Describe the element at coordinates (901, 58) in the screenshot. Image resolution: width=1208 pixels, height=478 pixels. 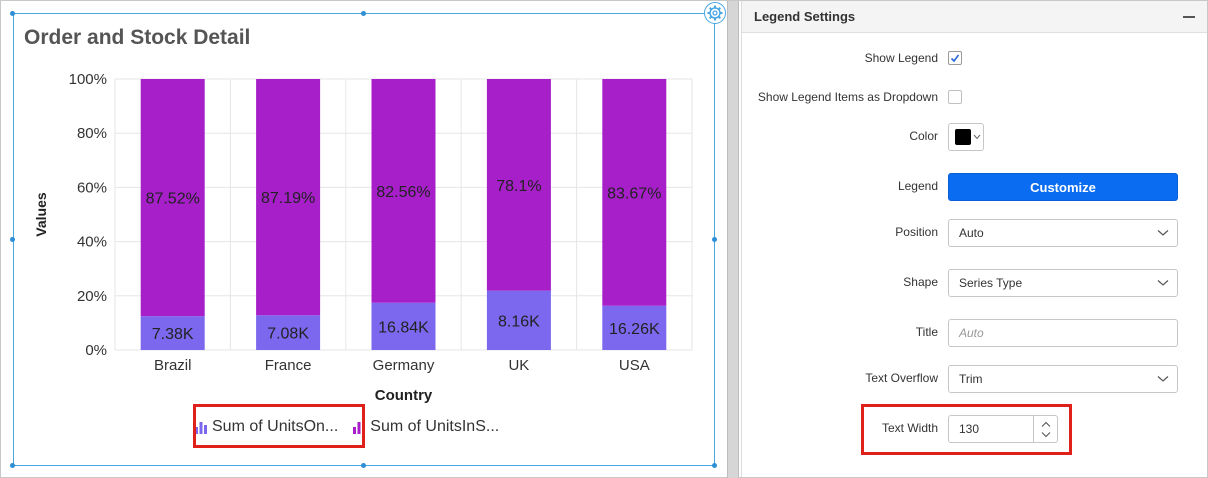
I see `show-legend-label: Show Legend` at that location.